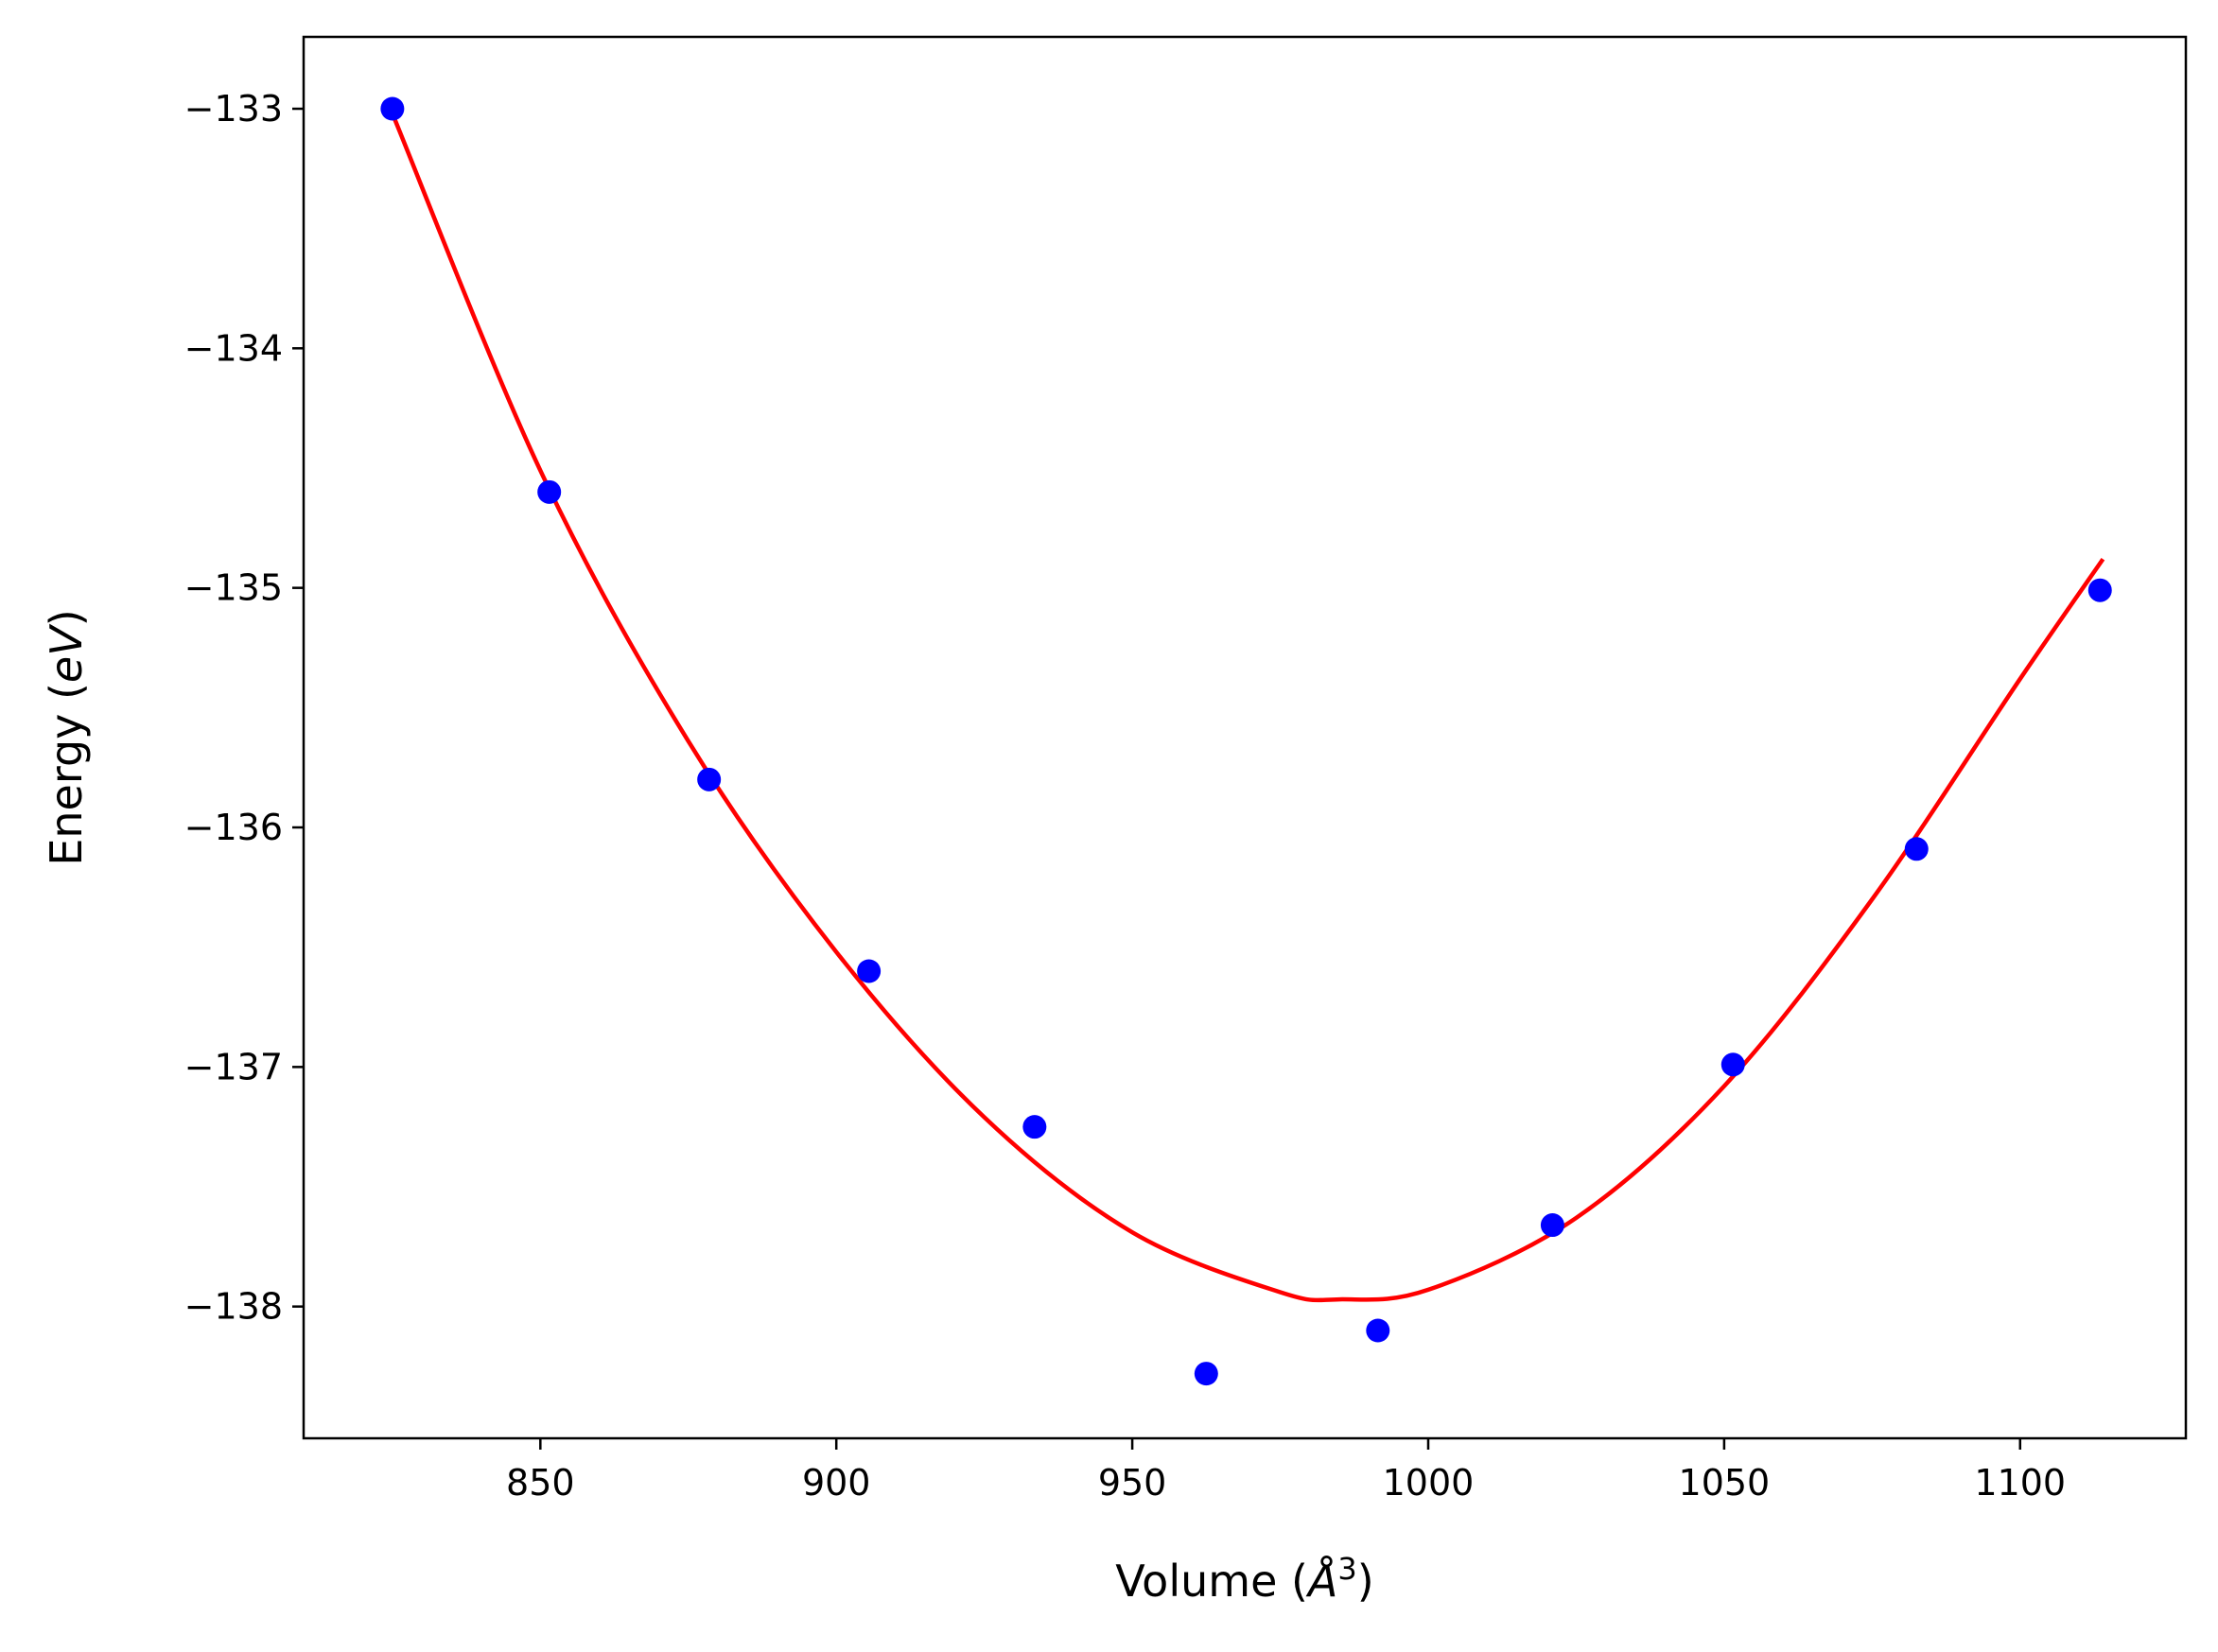 The image size is (2218, 1652). What do you see at coordinates (2020, 1483) in the screenshot?
I see `x-tick-label: 1100` at bounding box center [2020, 1483].